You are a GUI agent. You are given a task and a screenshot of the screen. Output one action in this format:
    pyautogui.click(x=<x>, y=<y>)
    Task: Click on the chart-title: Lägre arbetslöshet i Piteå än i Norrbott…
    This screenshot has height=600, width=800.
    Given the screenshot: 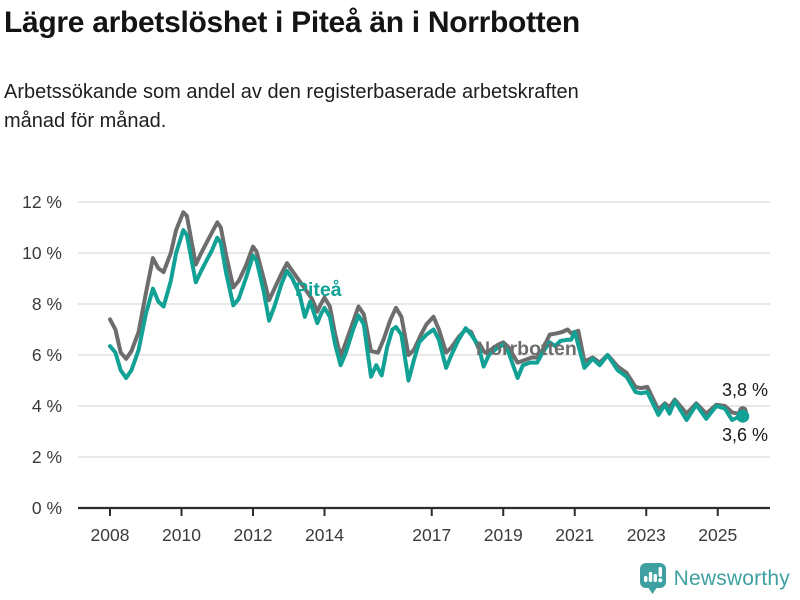 What is the action you would take?
    pyautogui.click(x=292, y=22)
    